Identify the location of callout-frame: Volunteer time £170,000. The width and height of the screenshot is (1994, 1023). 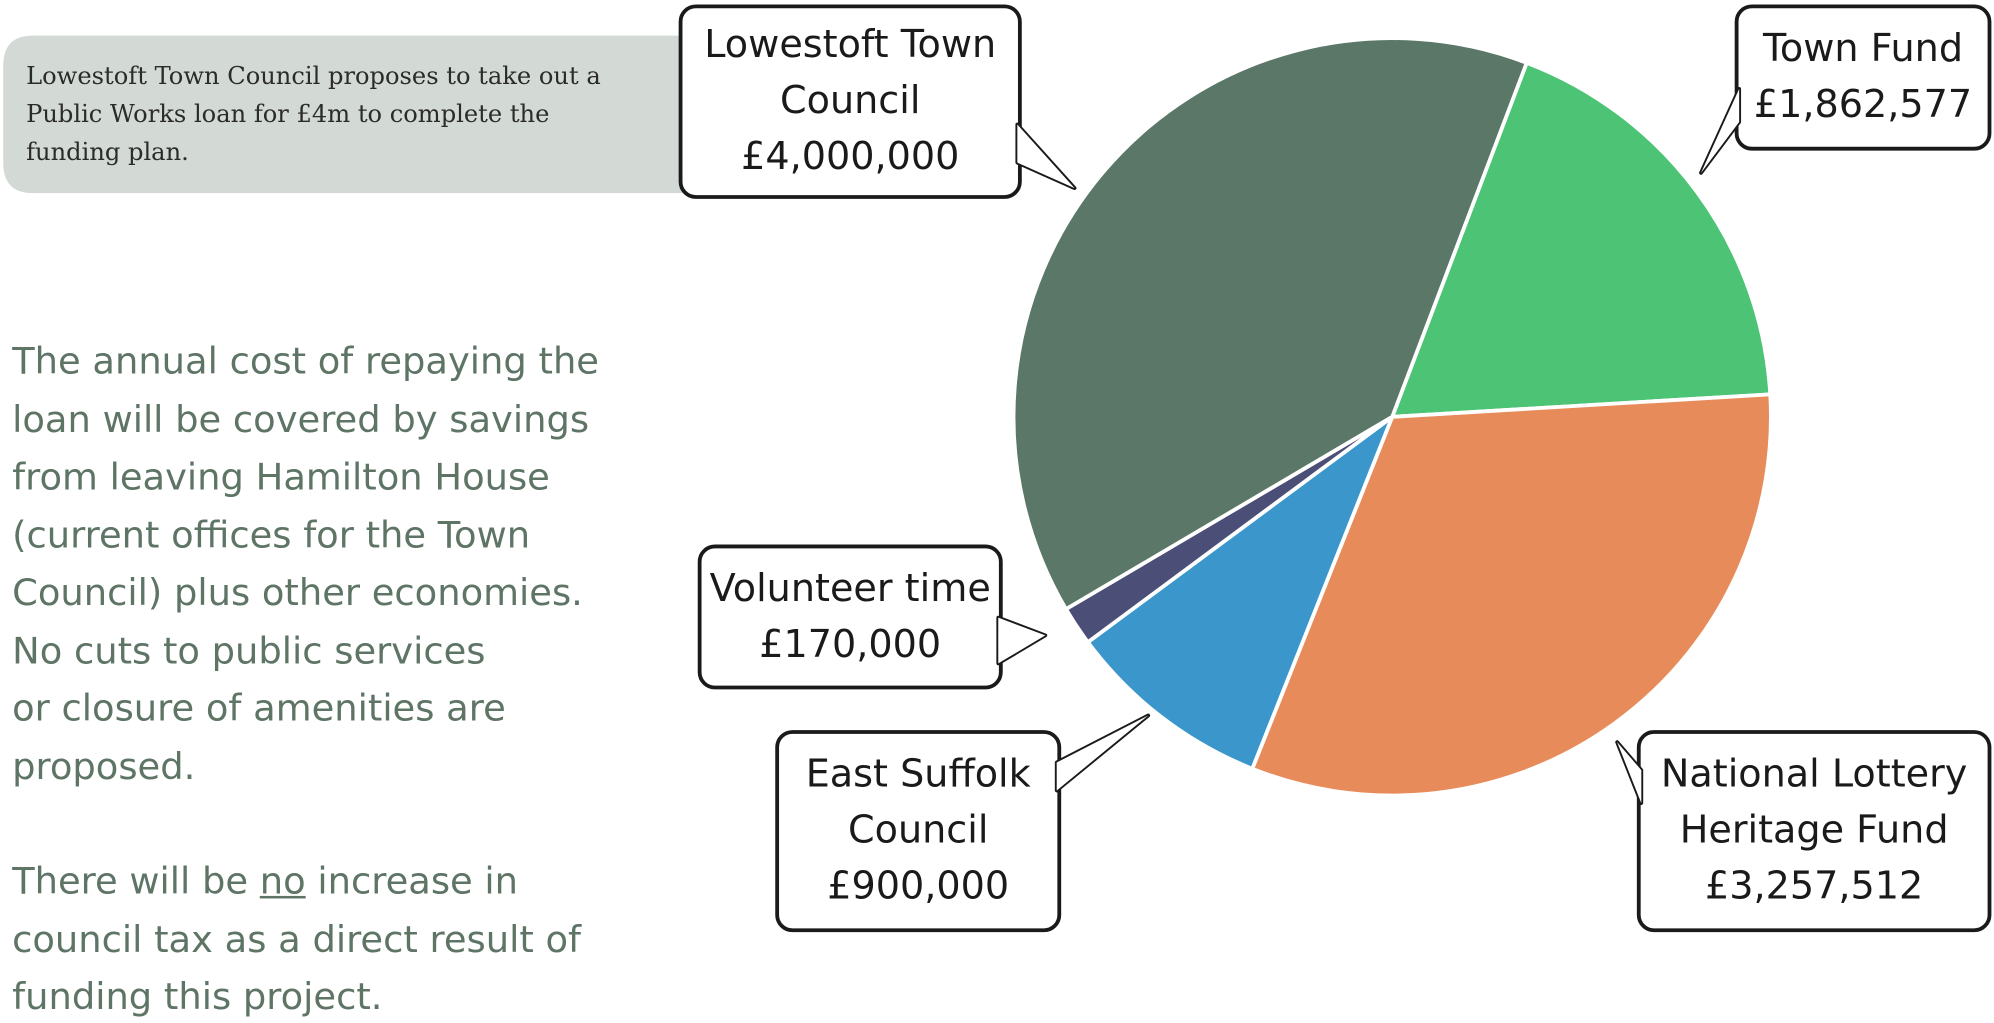
(850, 617).